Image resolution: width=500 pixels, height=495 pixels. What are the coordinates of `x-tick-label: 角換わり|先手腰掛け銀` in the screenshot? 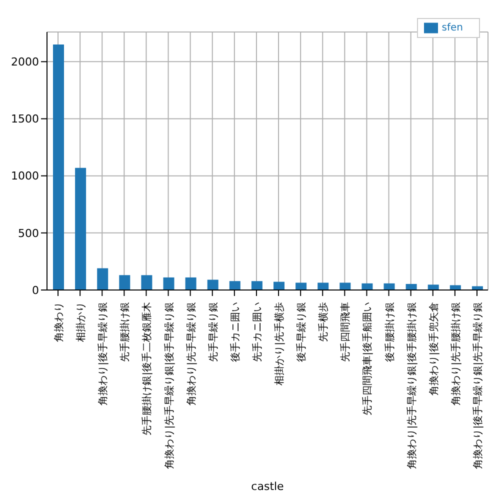 It's located at (456, 354).